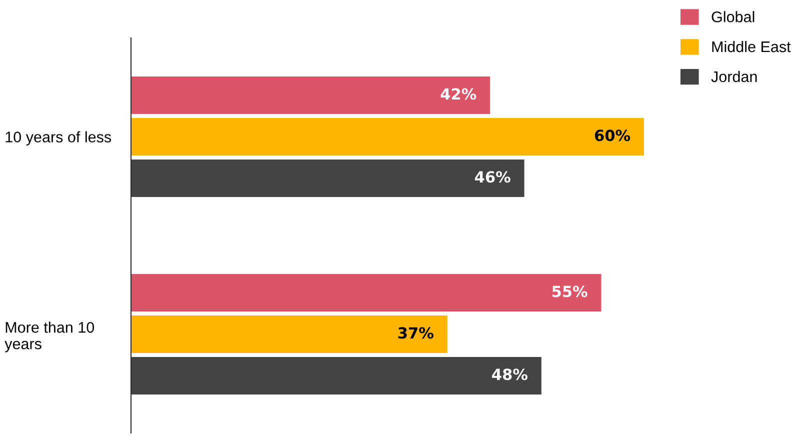  I want to click on legend-label: Middle East, so click(751, 46).